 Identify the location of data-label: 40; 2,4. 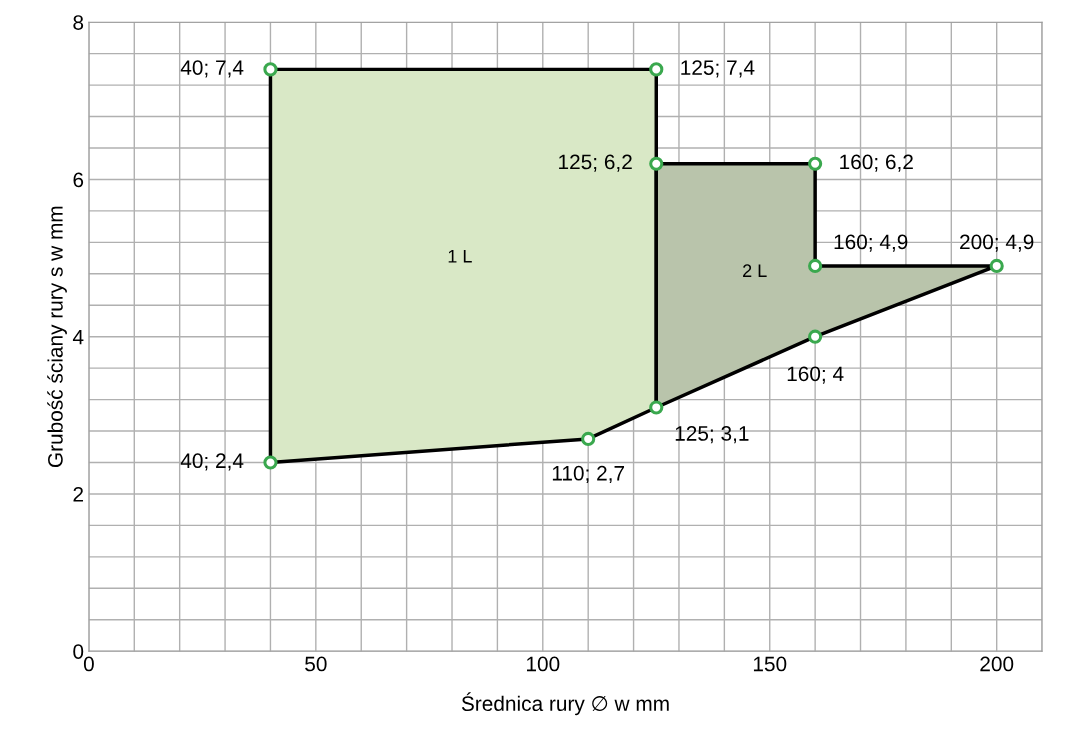
(212, 462).